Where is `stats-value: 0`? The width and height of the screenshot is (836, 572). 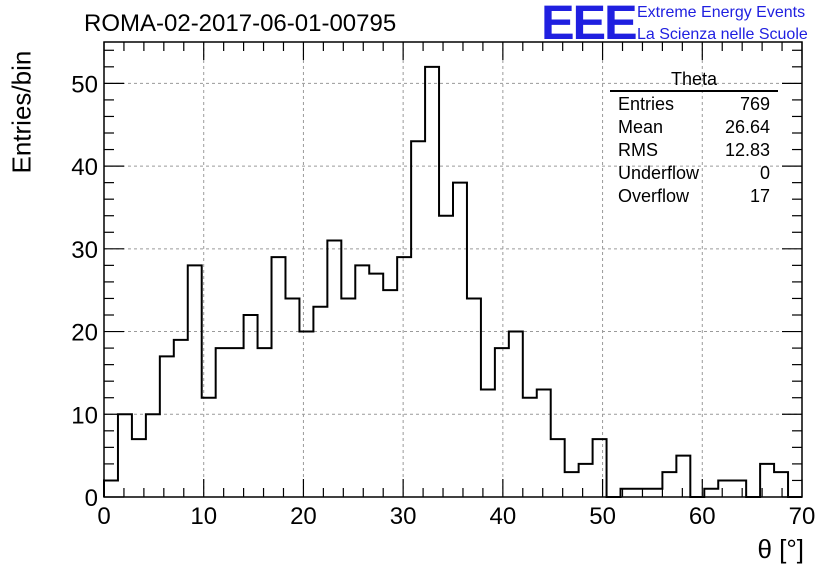 stats-value: 0 is located at coordinates (764, 173).